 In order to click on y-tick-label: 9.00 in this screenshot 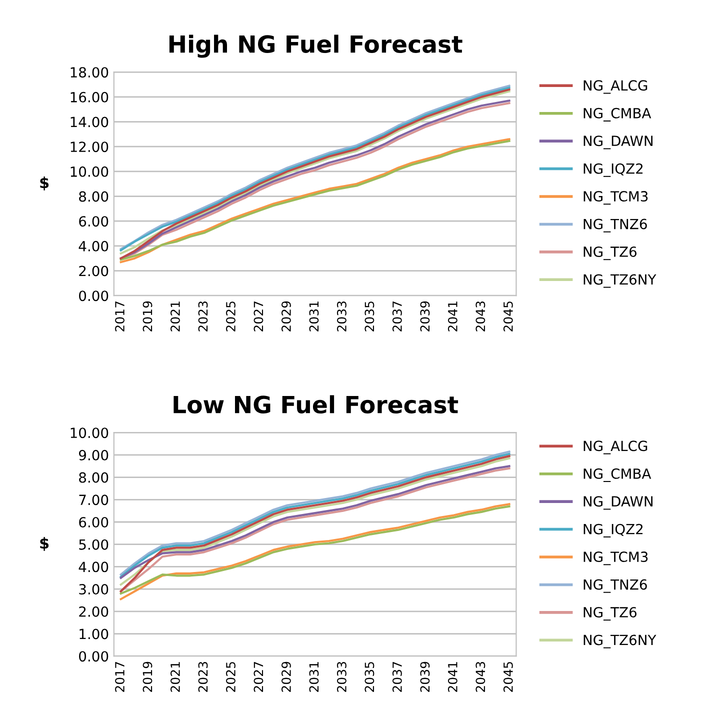, I will do `click(93, 455)`.